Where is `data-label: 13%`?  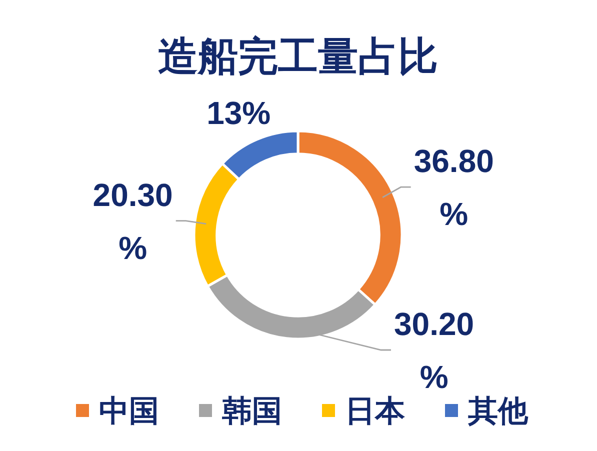 data-label: 13% is located at coordinates (238, 112).